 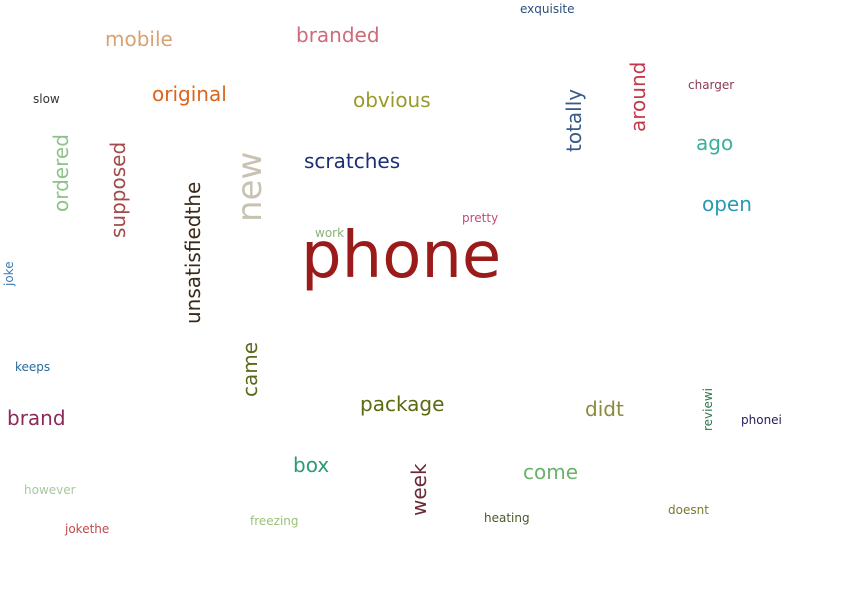 What do you see at coordinates (9, 273) in the screenshot?
I see `word-joke: joke` at bounding box center [9, 273].